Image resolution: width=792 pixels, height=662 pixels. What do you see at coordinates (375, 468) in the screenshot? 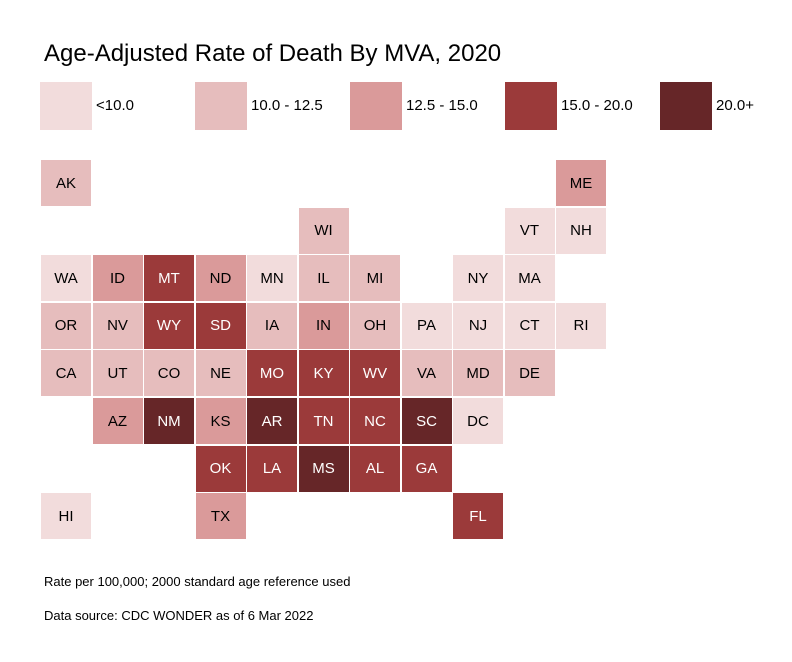
I see `state-tile-al: AL` at bounding box center [375, 468].